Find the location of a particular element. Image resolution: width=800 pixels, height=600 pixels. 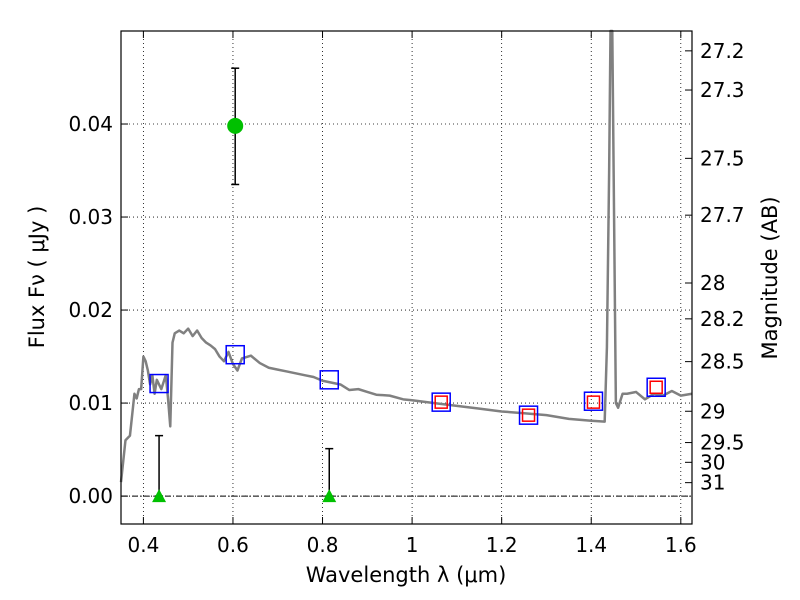

y2-tick-label: 28 is located at coordinates (712, 283).